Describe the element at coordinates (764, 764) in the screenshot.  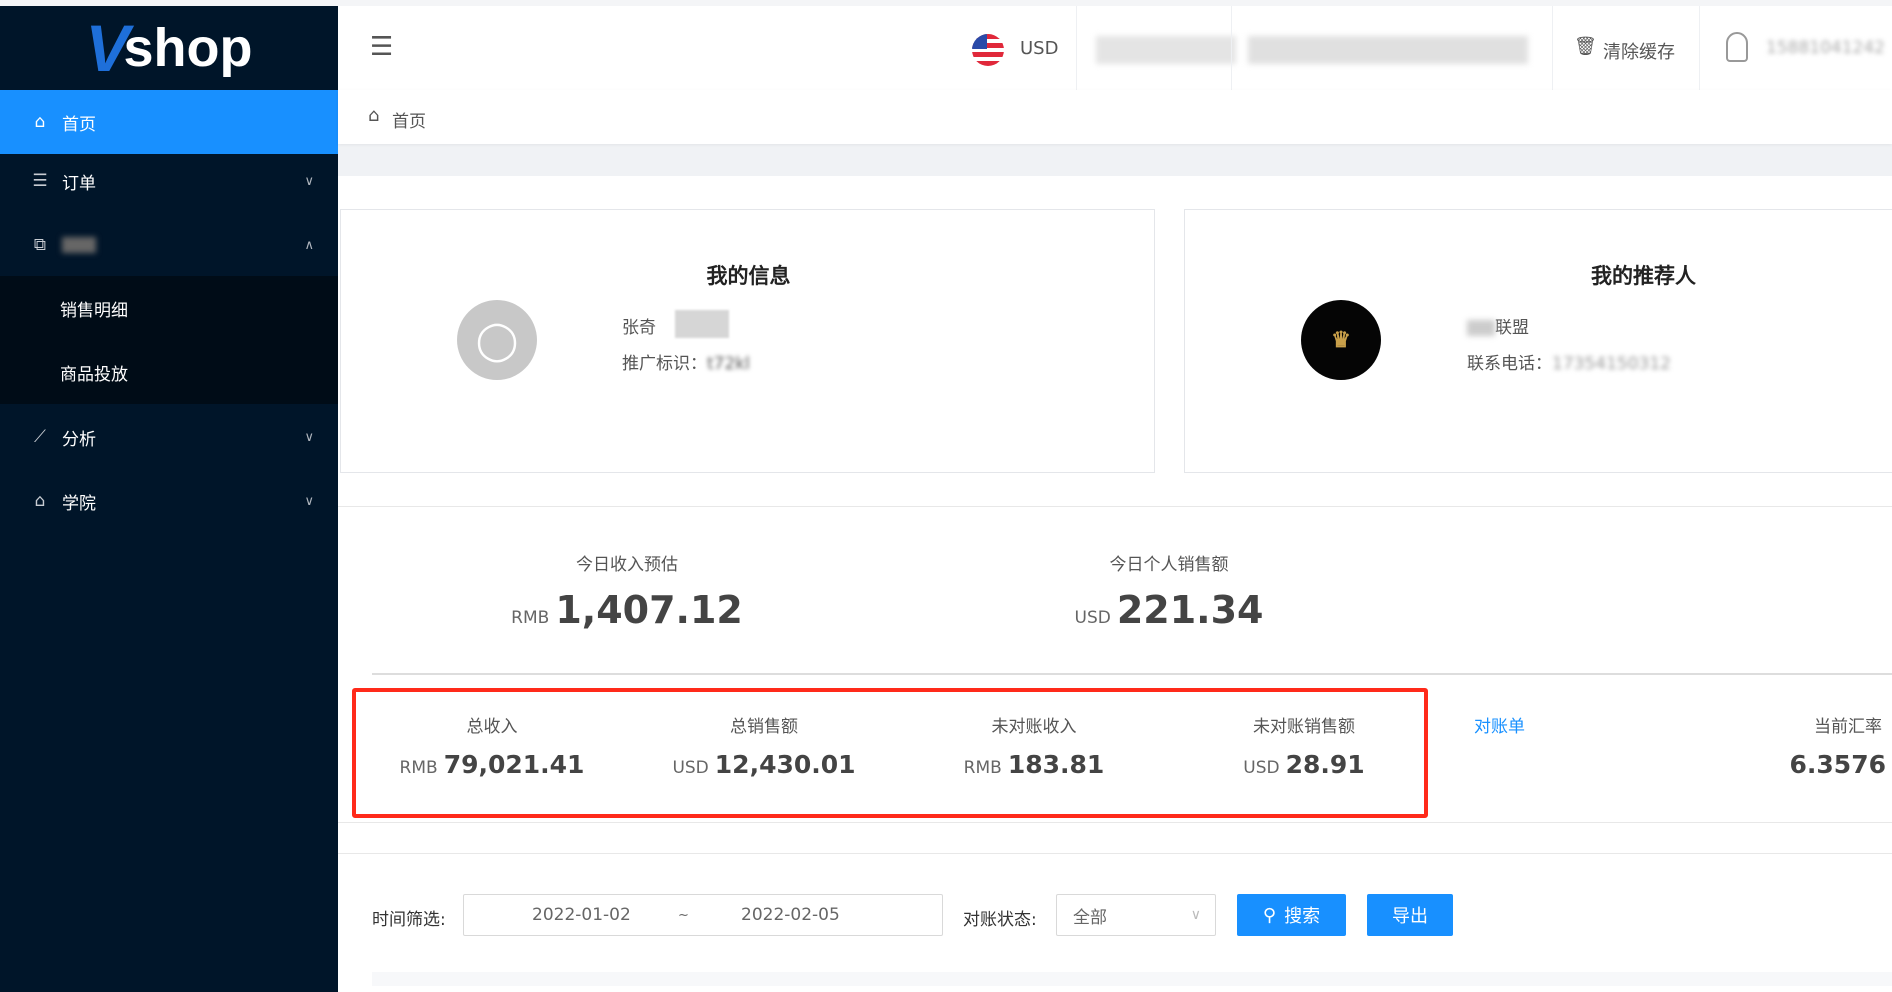
I see `total-sales-value: USD 12,430.01` at that location.